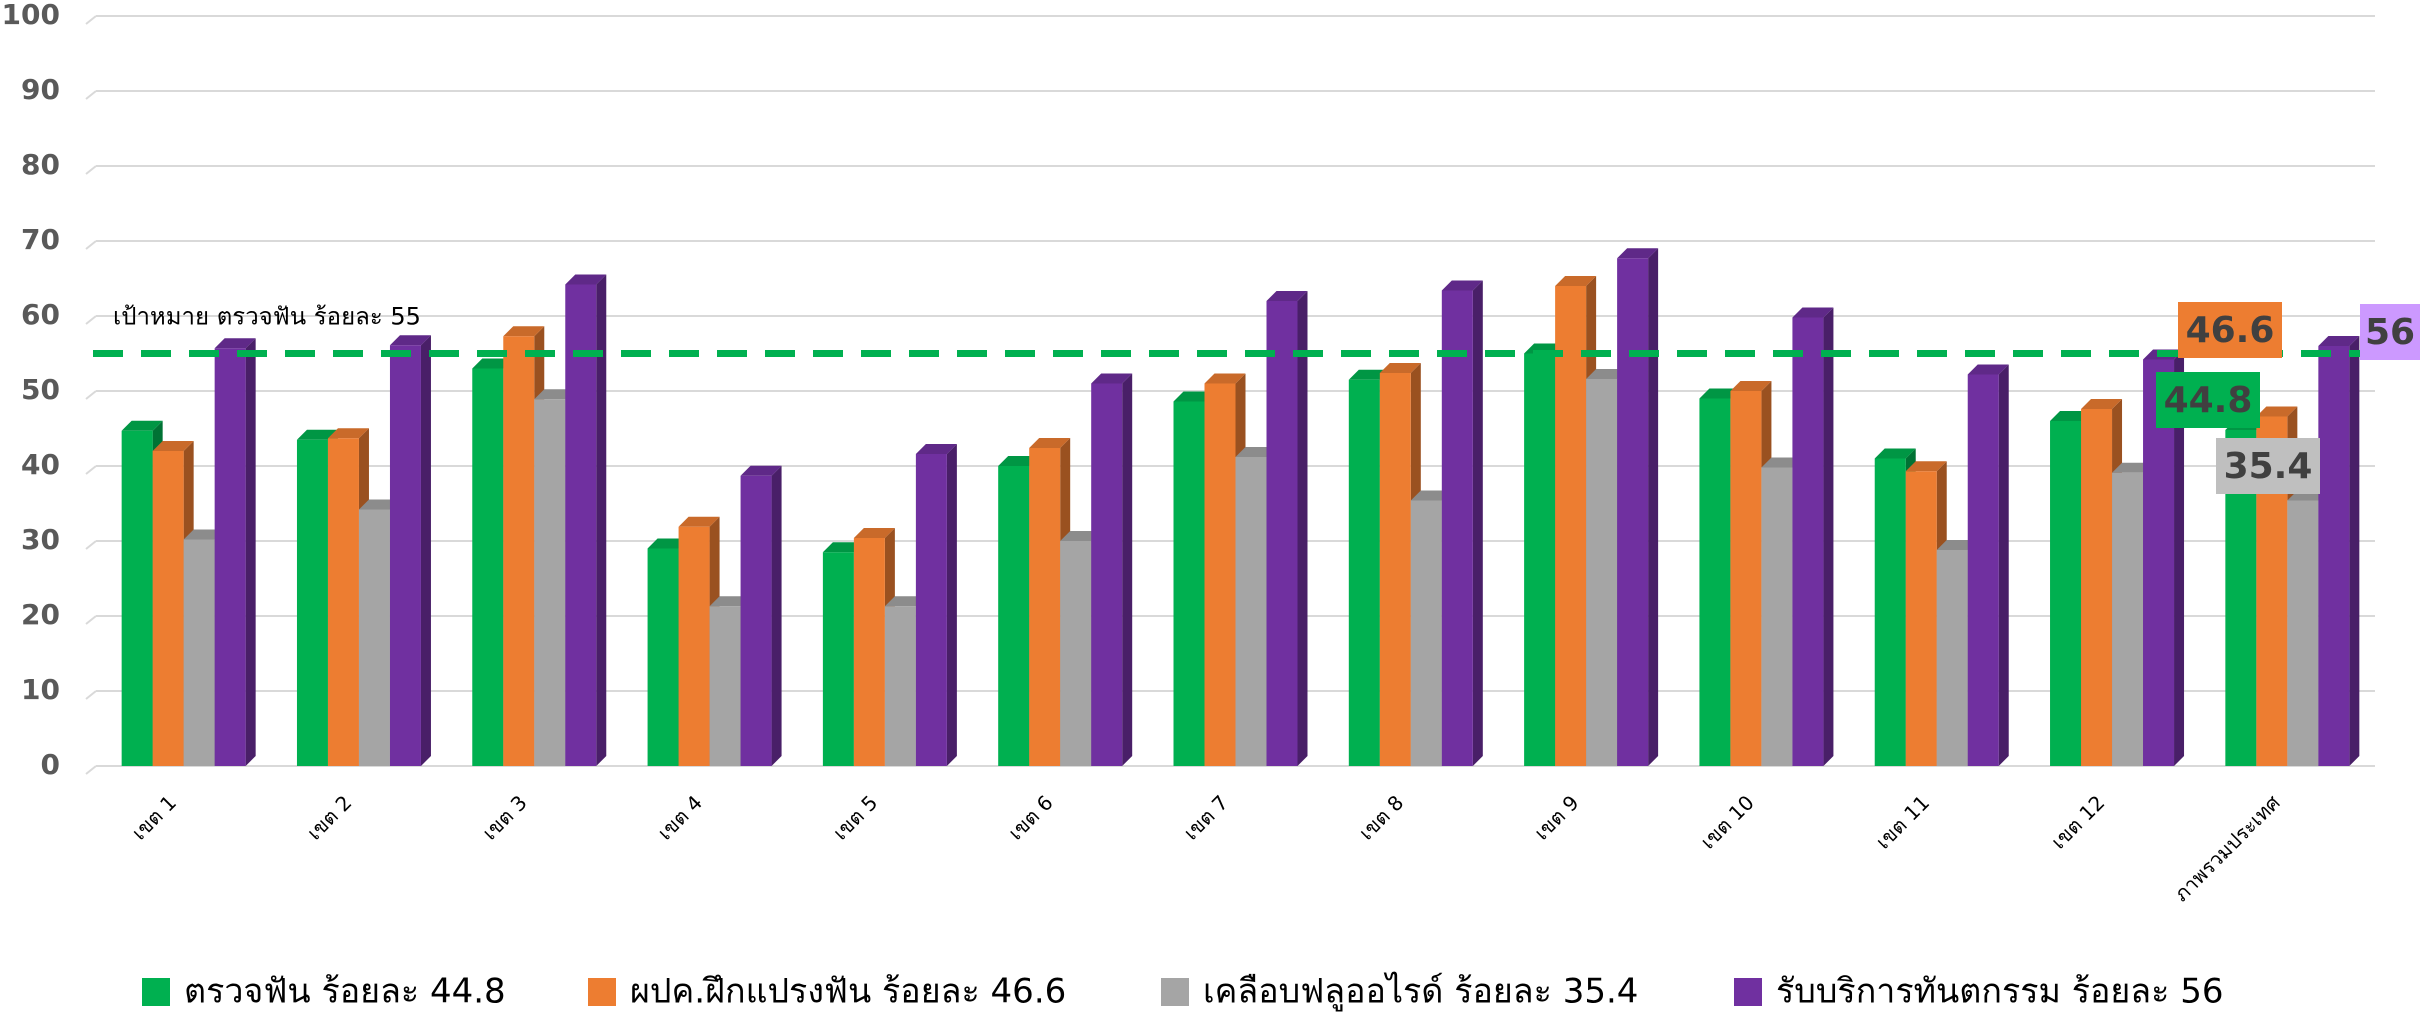 Image resolution: width=2428 pixels, height=1019 pixels. Describe the element at coordinates (2268, 466) in the screenshot. I see `data-label: 35.4` at that location.